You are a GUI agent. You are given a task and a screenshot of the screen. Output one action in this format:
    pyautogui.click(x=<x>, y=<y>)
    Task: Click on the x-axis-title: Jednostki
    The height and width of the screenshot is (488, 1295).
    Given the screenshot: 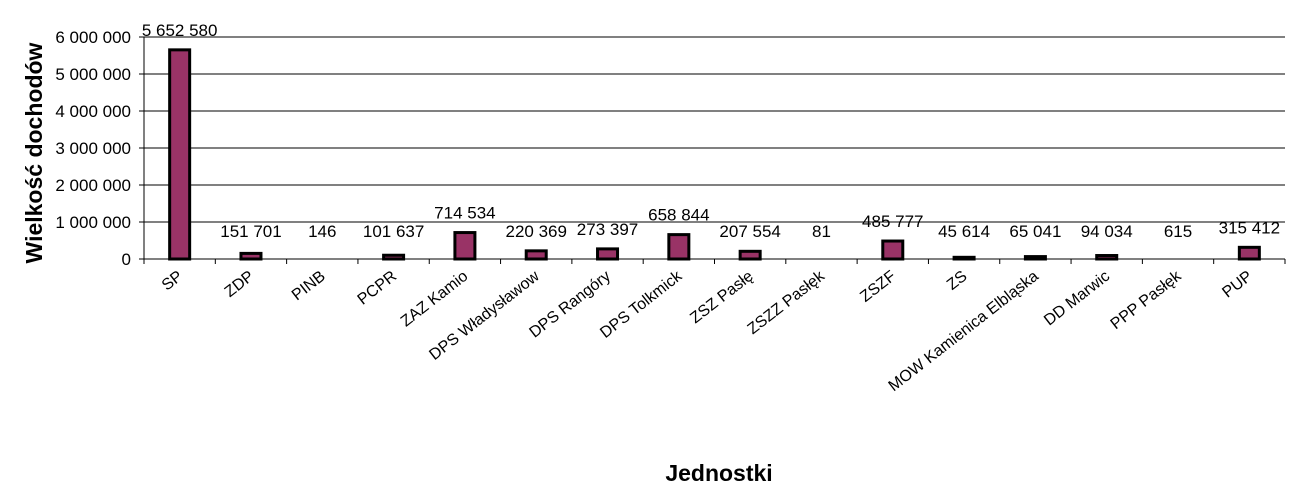 What is the action you would take?
    pyautogui.click(x=718, y=473)
    